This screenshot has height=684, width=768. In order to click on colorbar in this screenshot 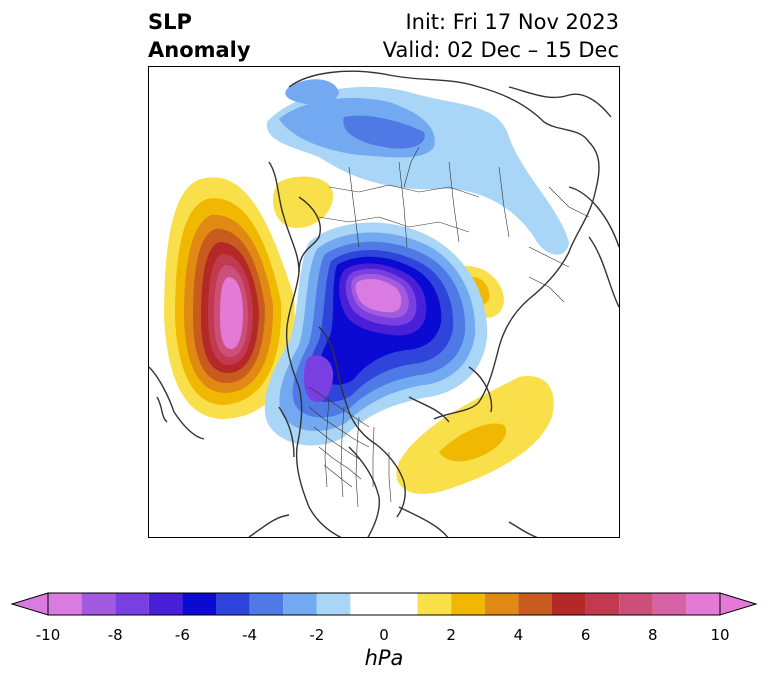, I will do `click(384, 604)`.